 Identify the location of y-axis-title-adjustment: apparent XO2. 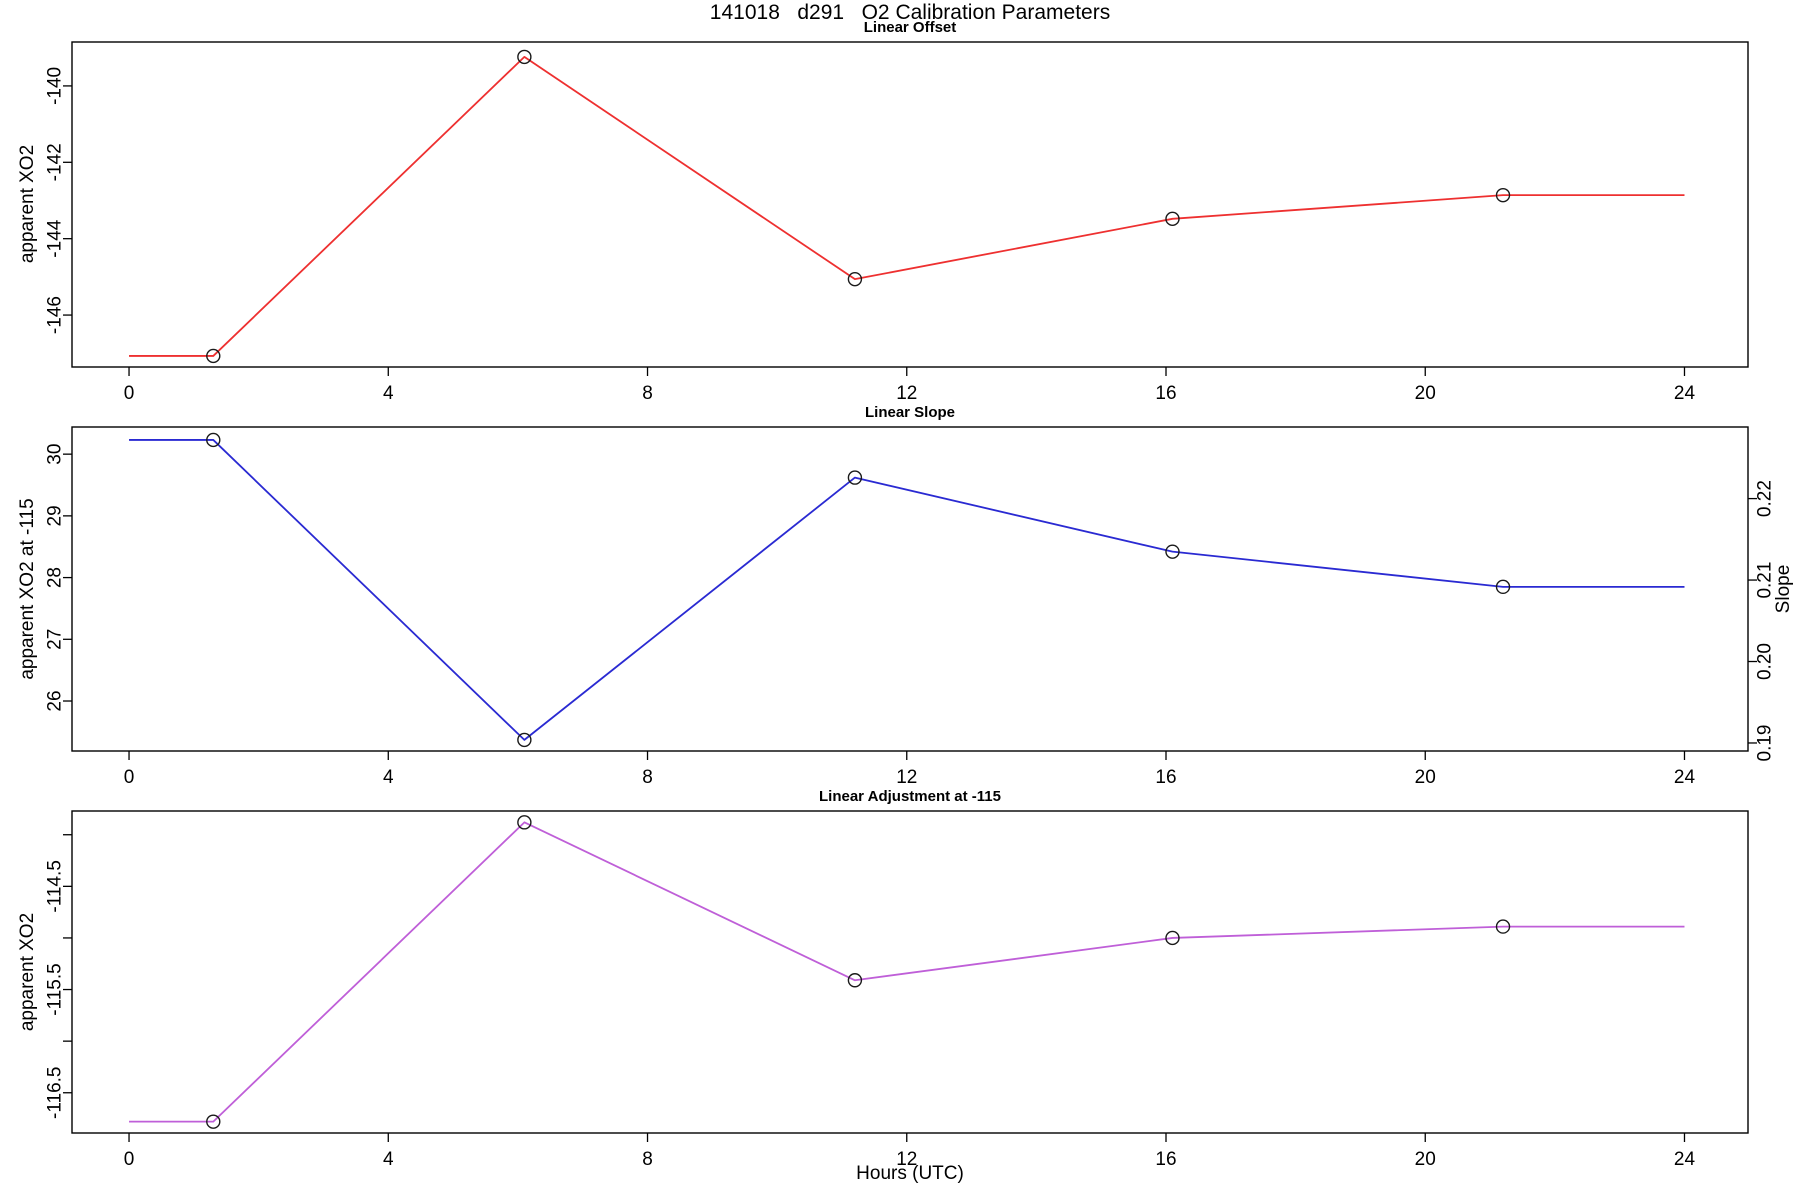
(27, 972).